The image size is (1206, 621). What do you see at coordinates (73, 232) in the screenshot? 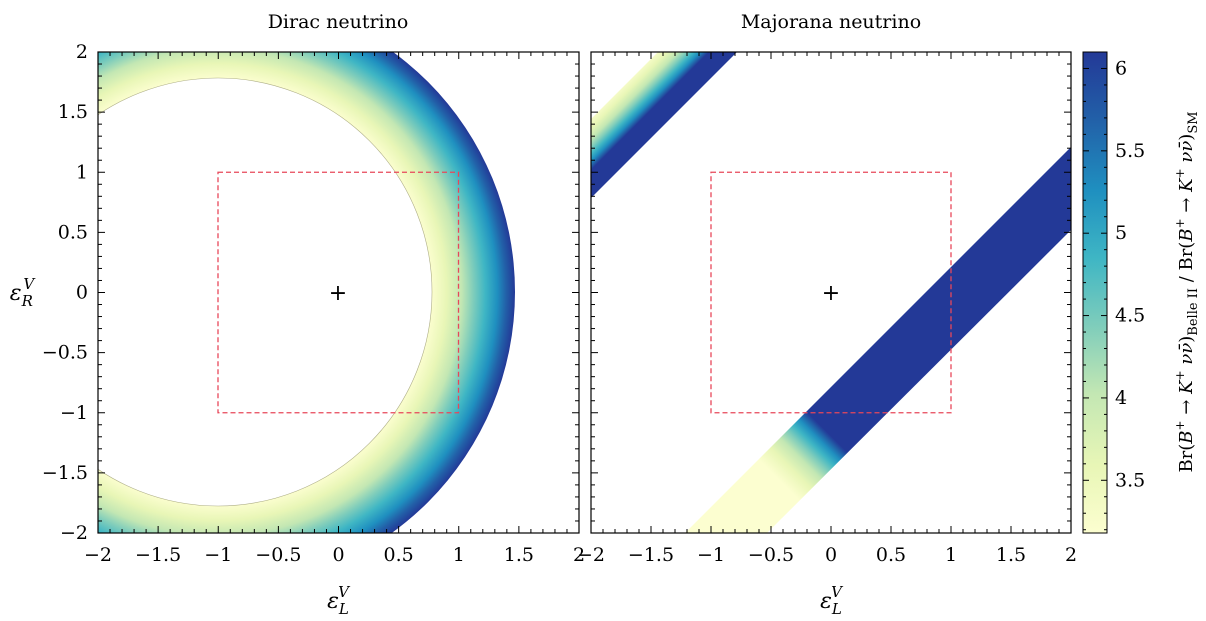
I see `dirac-ytick-label: 0.5` at bounding box center [73, 232].